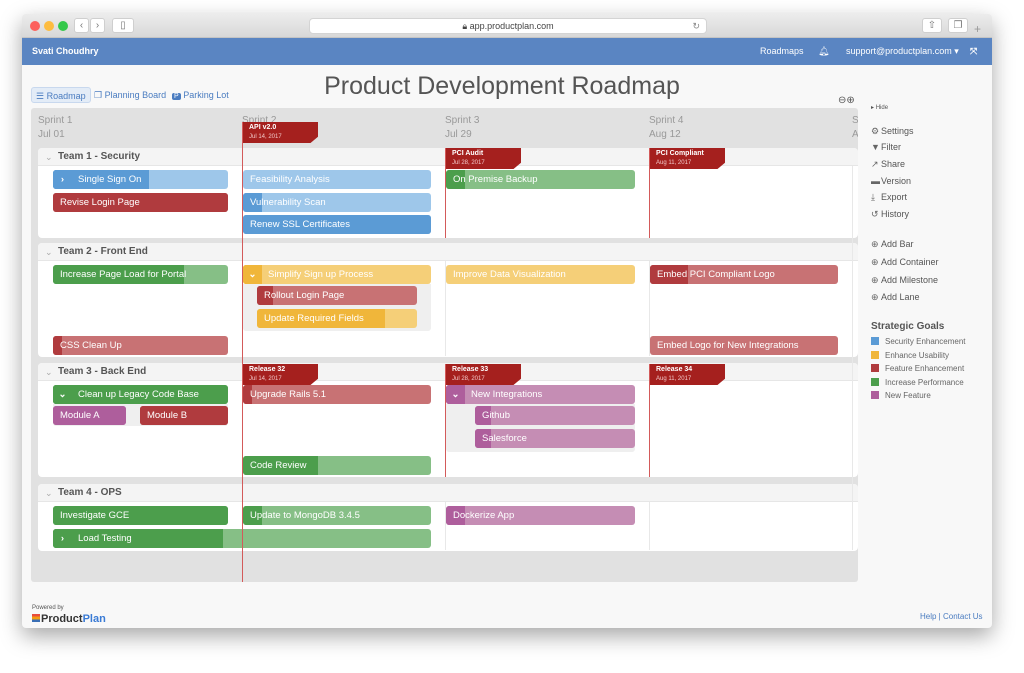  Describe the element at coordinates (687, 158) in the screenshot. I see `milestone-flag: PCI Compliant Aug 11, 2017` at that location.